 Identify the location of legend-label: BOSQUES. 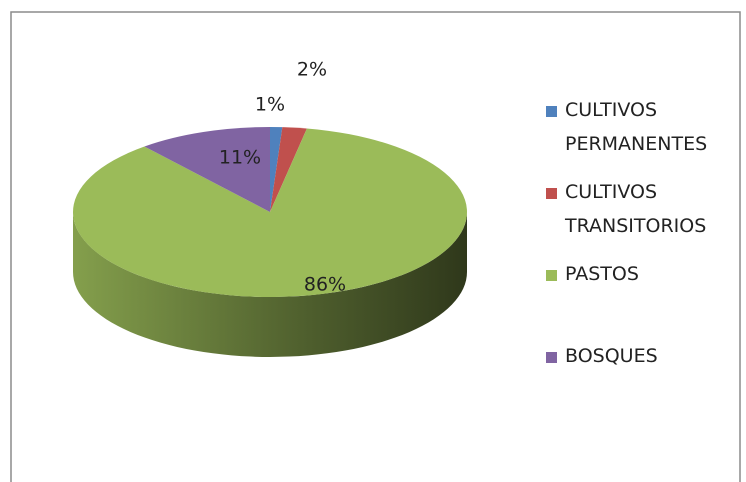
(611, 356).